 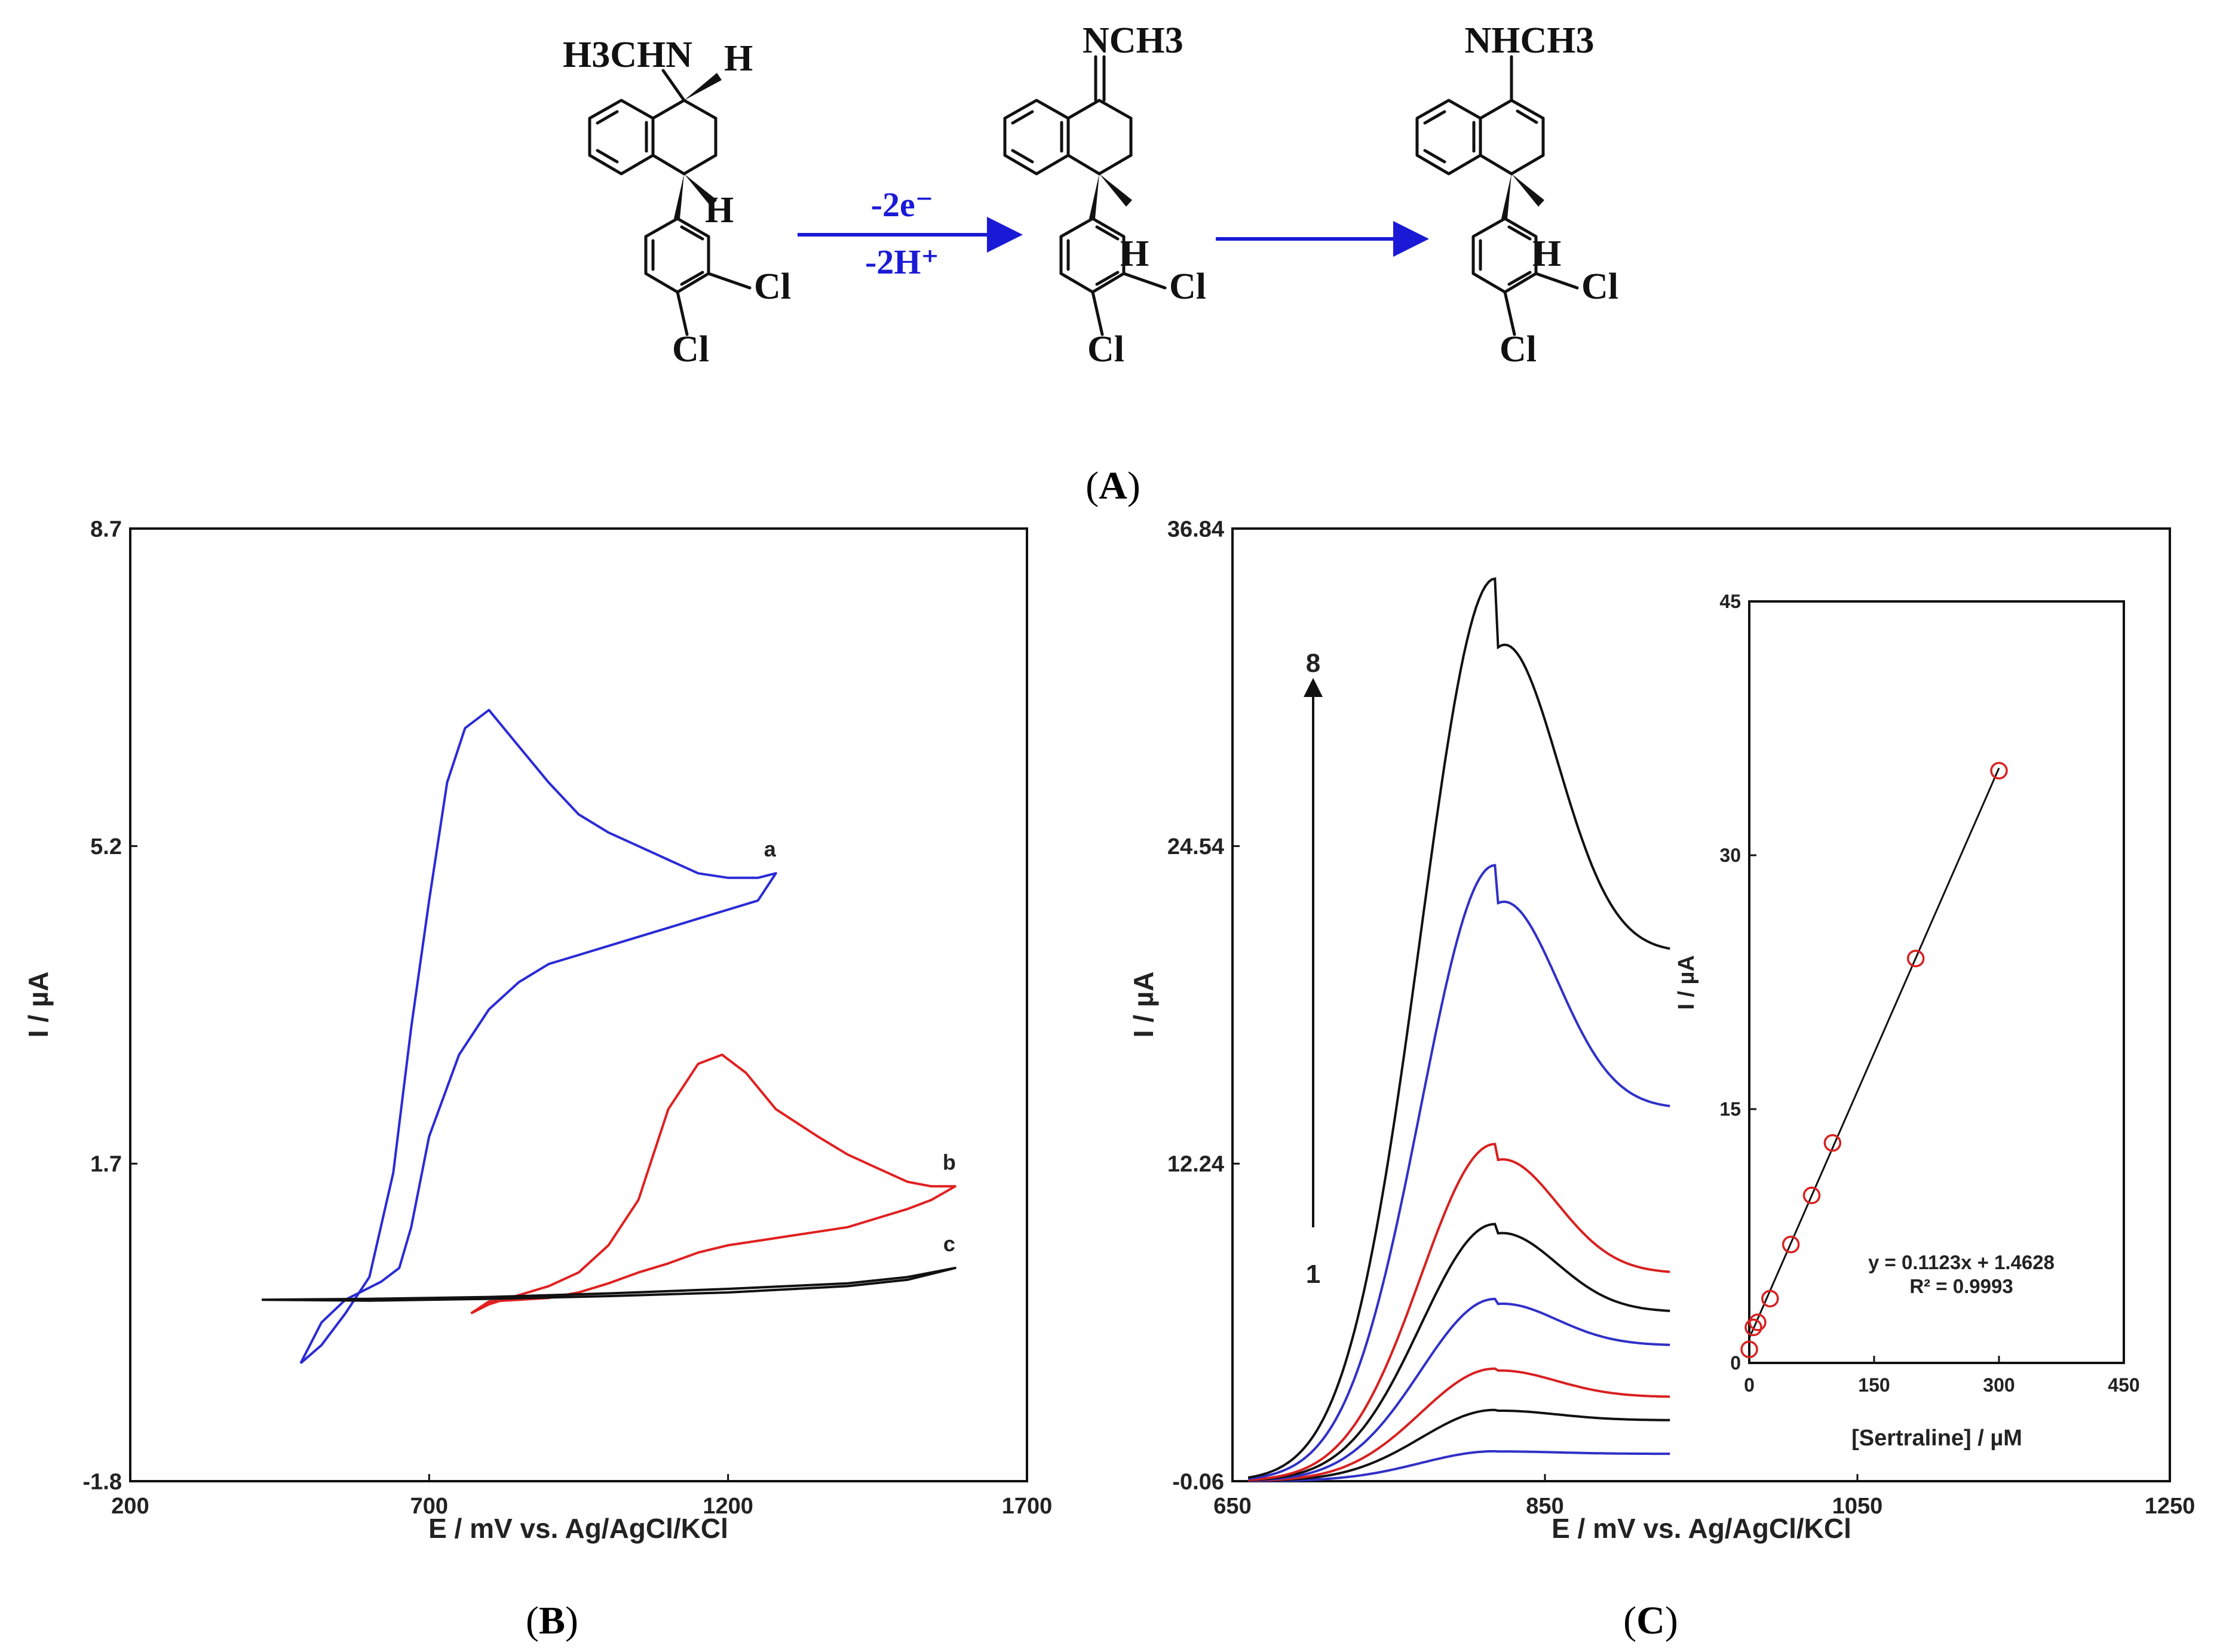 I want to click on arrow-end-label: 8, so click(x=1313, y=663).